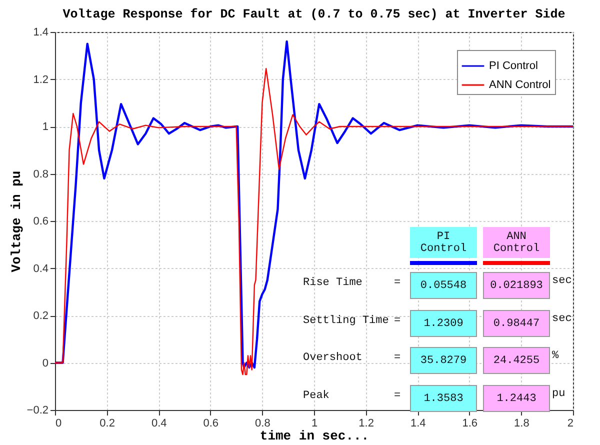 The image size is (600, 445). I want to click on chart-title: Voltage Response for DC Fault at (0.7 to 0.75 sec) at Inverter Side, so click(314, 15).